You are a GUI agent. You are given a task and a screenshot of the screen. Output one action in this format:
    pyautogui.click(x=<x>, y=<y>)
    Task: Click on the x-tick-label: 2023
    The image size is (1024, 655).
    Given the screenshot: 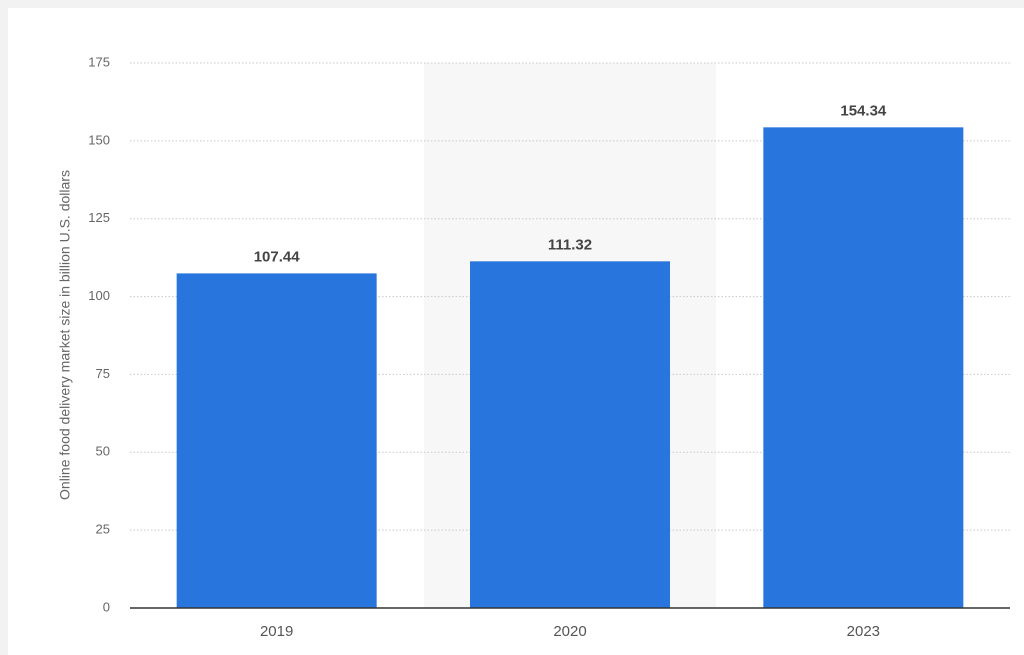 What is the action you would take?
    pyautogui.click(x=863, y=631)
    